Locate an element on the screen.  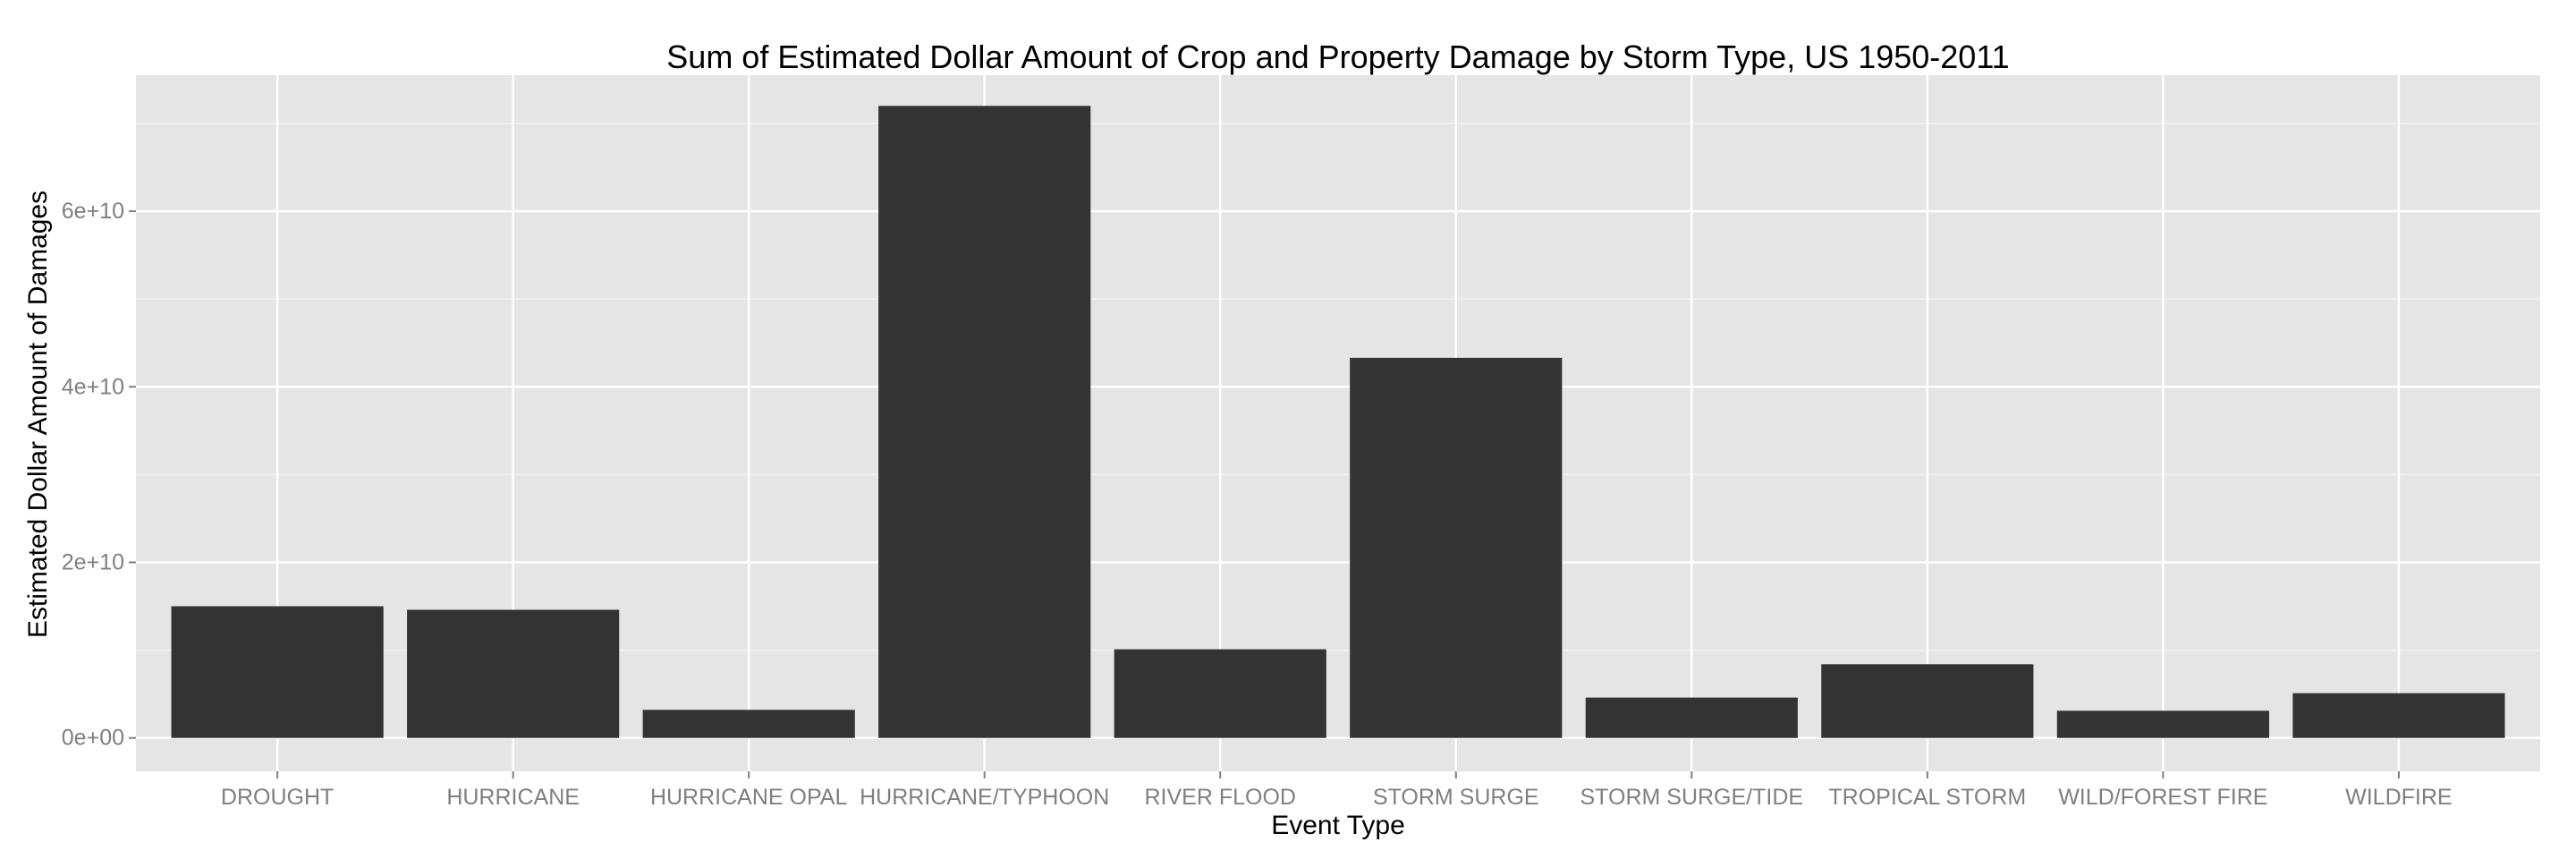
bar-hurricane-opal is located at coordinates (748, 724).